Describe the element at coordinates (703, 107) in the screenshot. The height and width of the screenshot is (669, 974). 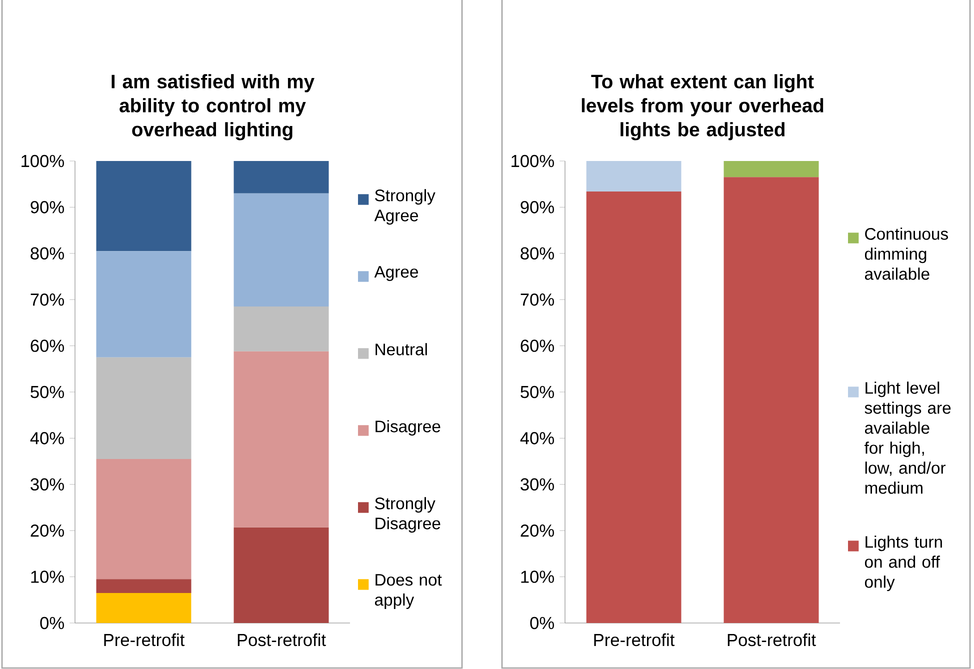
I see `chart-title: To what extent can light levels from your overhead lights be adjusted` at that location.